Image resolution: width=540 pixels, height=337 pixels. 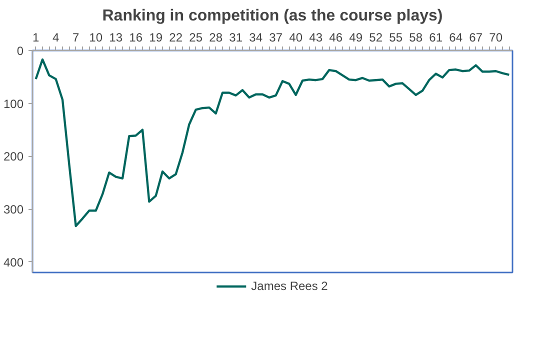 What do you see at coordinates (36, 37) in the screenshot?
I see `x-tick-label: 1` at bounding box center [36, 37].